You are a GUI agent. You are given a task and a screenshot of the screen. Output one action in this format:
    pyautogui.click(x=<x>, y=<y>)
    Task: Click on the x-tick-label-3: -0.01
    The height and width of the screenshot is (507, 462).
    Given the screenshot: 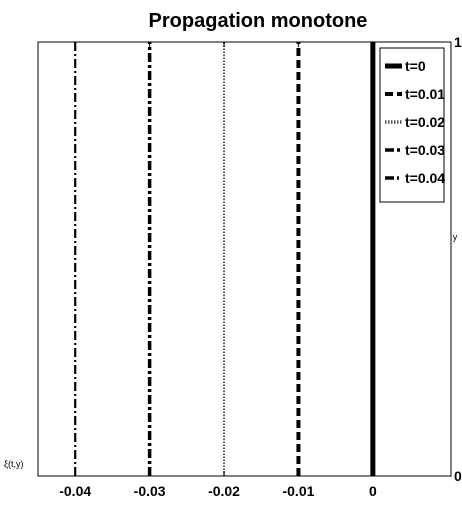 What is the action you would take?
    pyautogui.click(x=298, y=491)
    